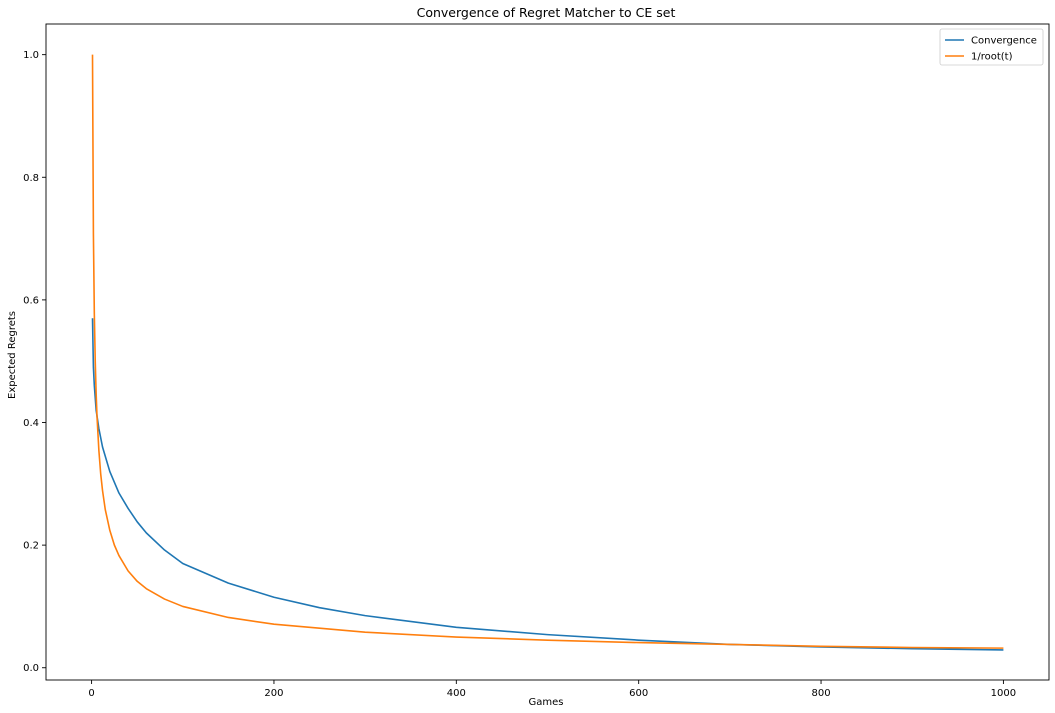 The width and height of the screenshot is (1055, 713). Describe the element at coordinates (31, 178) in the screenshot. I see `y-tick-label: 0.8` at that location.